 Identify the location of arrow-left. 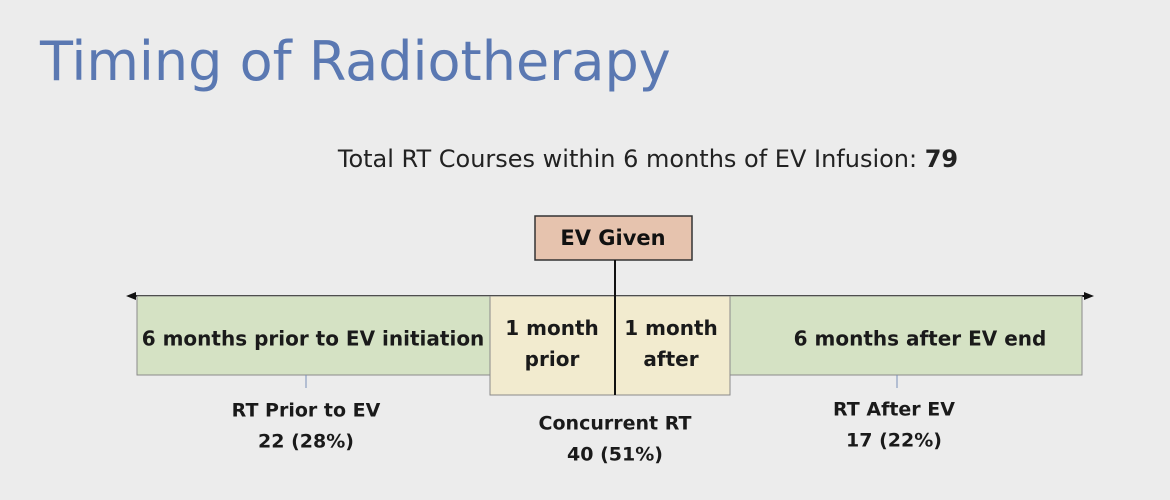
(131, 296).